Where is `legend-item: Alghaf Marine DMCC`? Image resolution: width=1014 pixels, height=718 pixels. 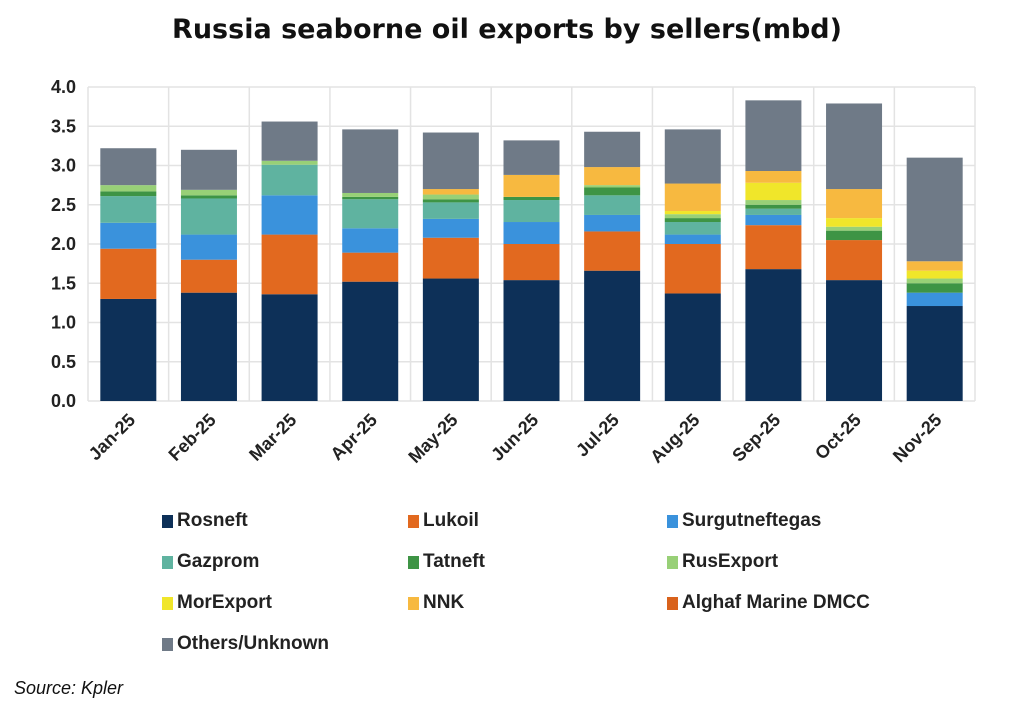 legend-item: Alghaf Marine DMCC is located at coordinates (768, 603).